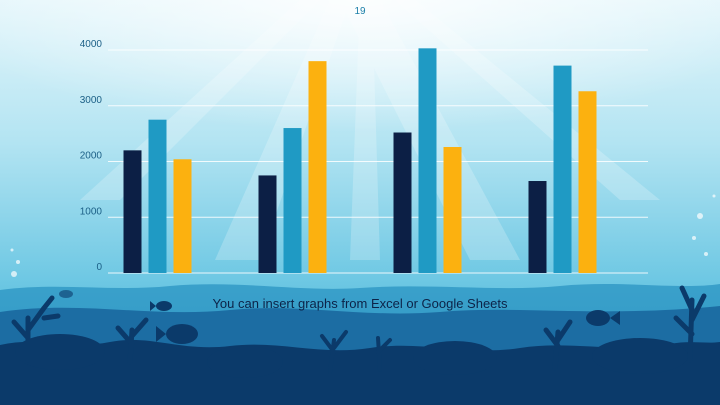 This screenshot has height=405, width=720. I want to click on y-tick-label: 3000, so click(91, 100).